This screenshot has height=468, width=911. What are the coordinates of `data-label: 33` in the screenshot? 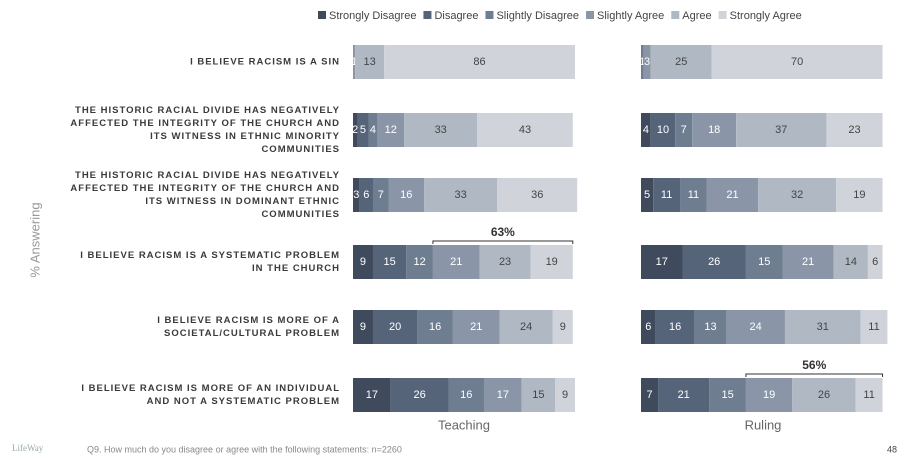 It's located at (441, 130).